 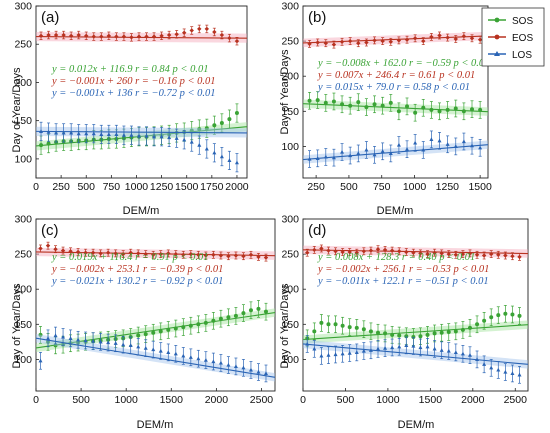 I want to click on plot-frame, so click(x=395, y=92).